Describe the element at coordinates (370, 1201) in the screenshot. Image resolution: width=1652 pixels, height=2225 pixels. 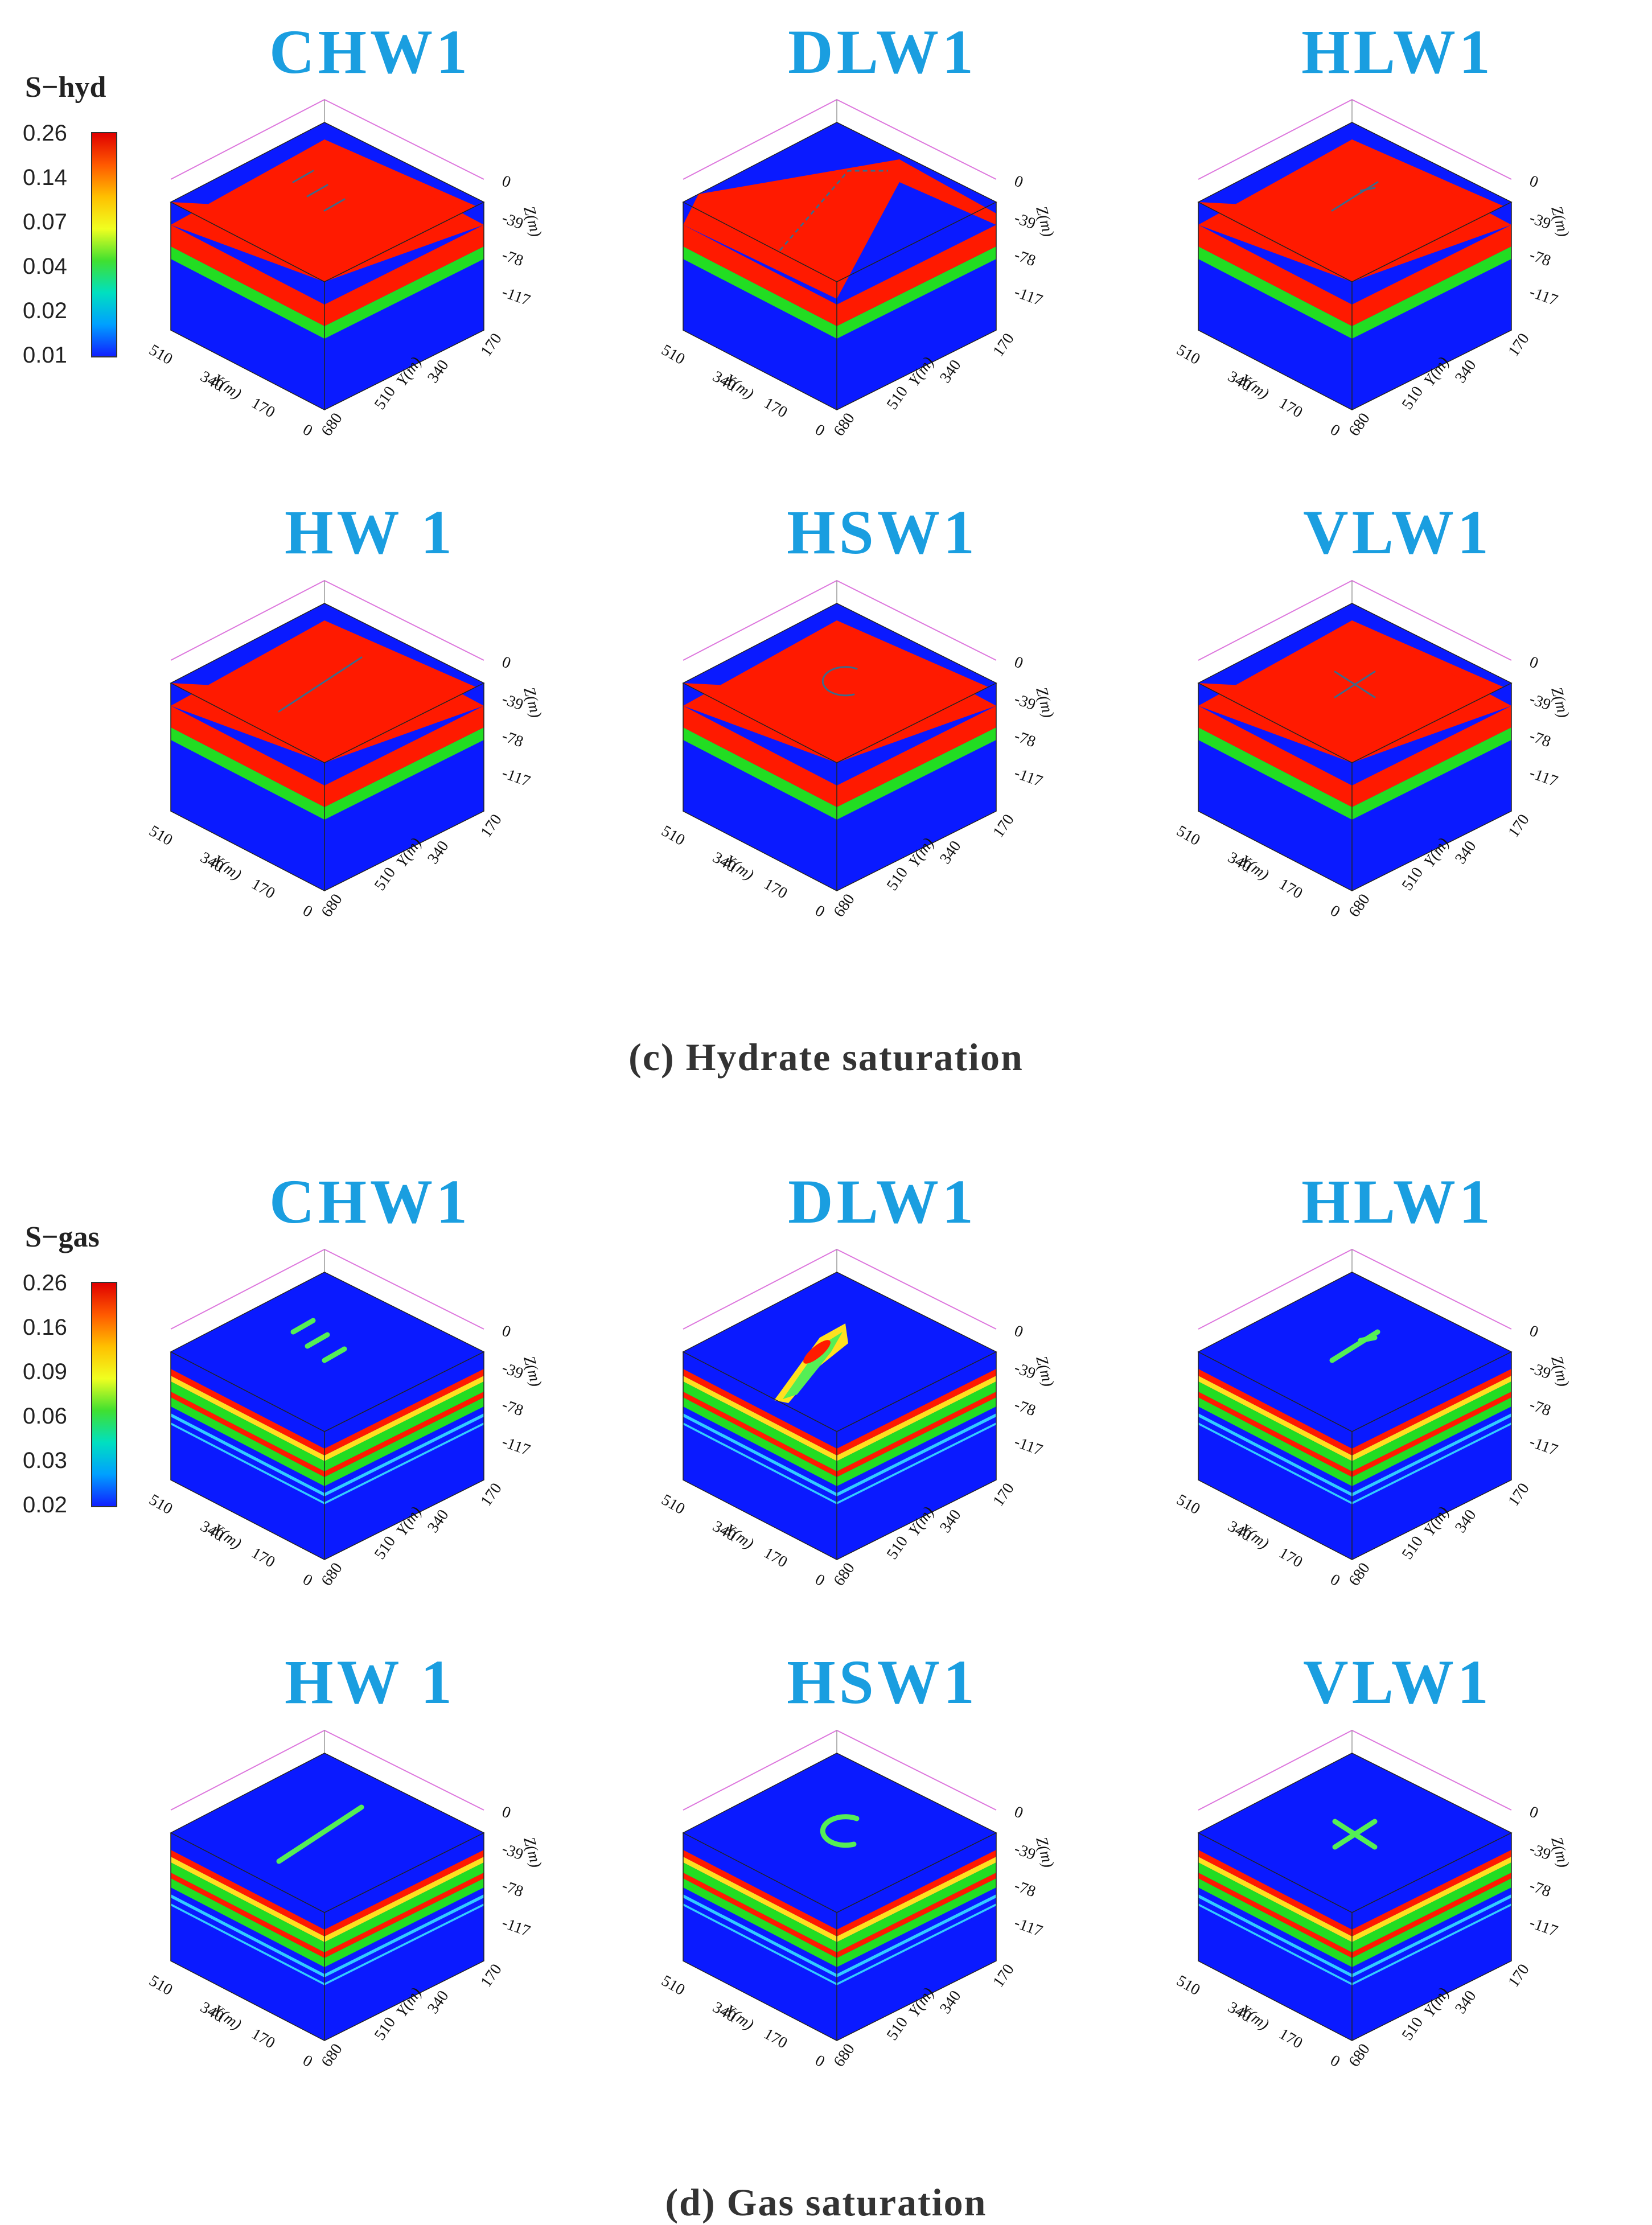
I see `panel-title: CHW1` at that location.